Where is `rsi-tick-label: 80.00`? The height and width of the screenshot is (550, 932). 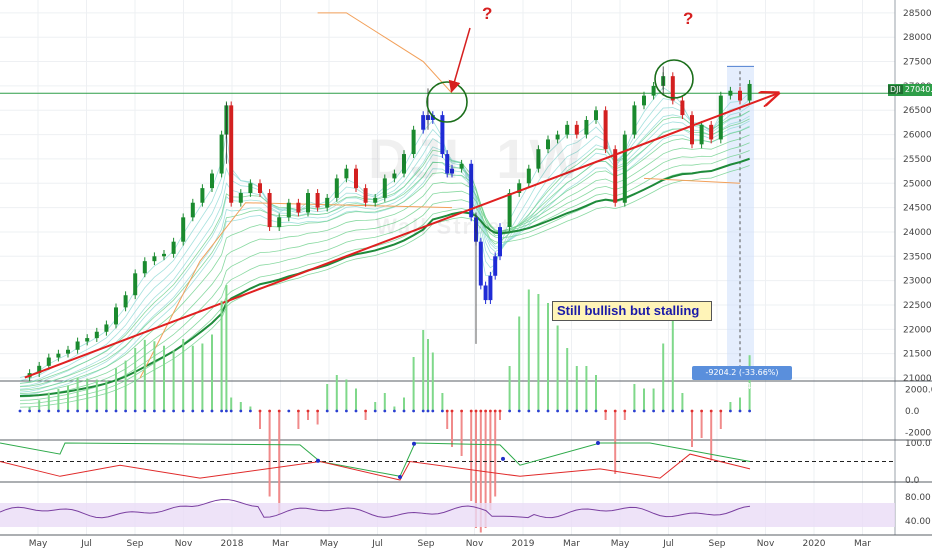
rsi-tick-label: 80.00 is located at coordinates (918, 498).